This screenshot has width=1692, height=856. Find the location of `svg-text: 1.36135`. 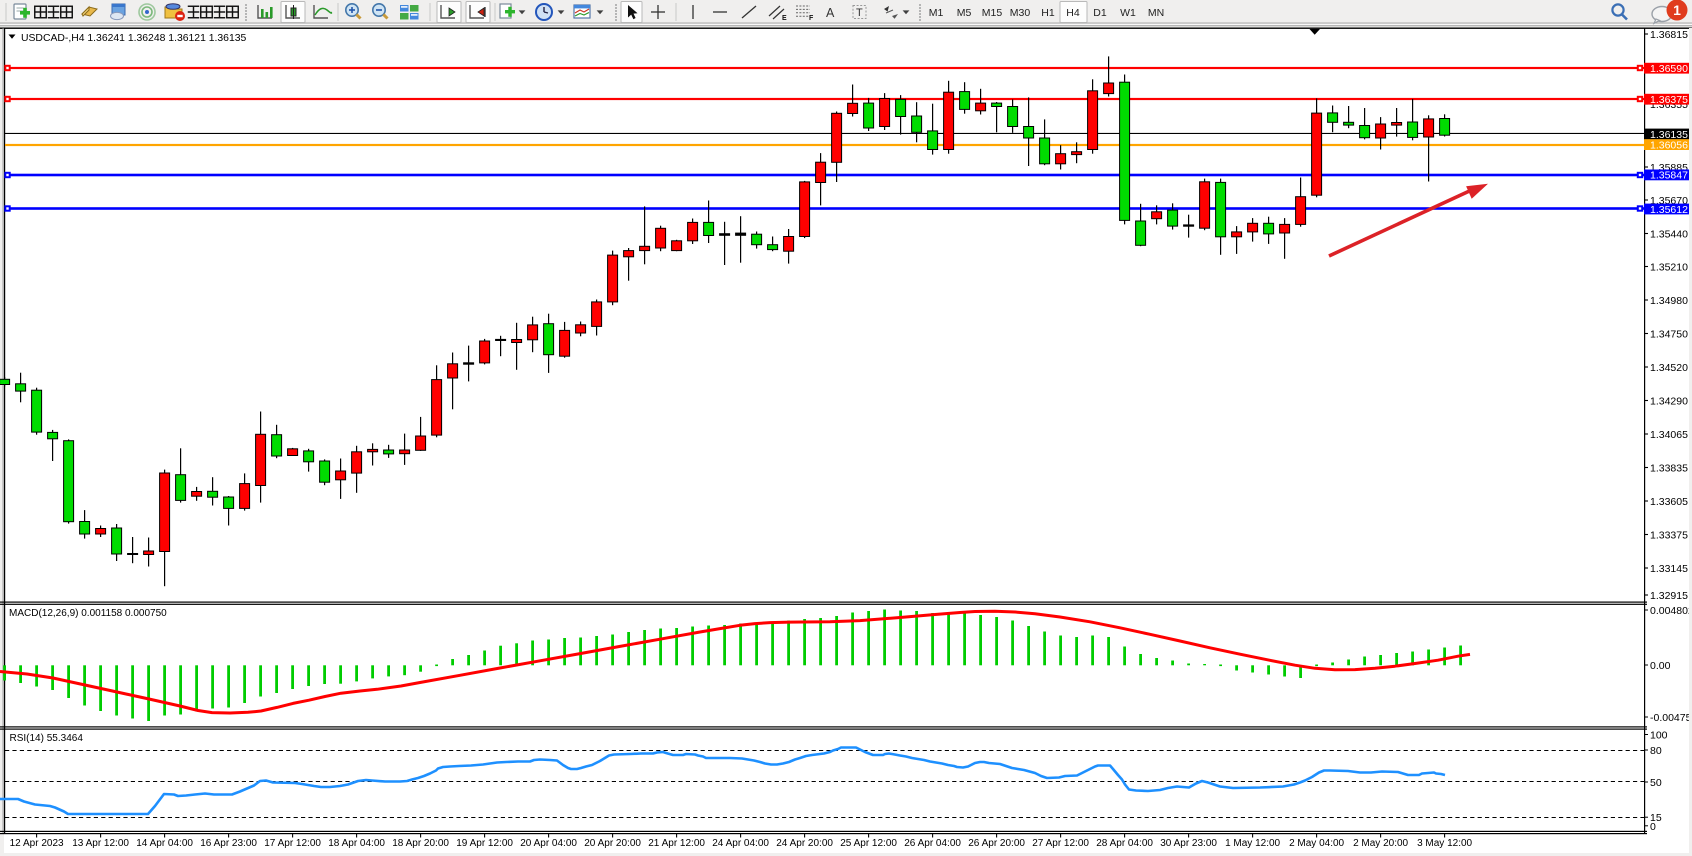

svg-text: 1.36135 is located at coordinates (1669, 135).